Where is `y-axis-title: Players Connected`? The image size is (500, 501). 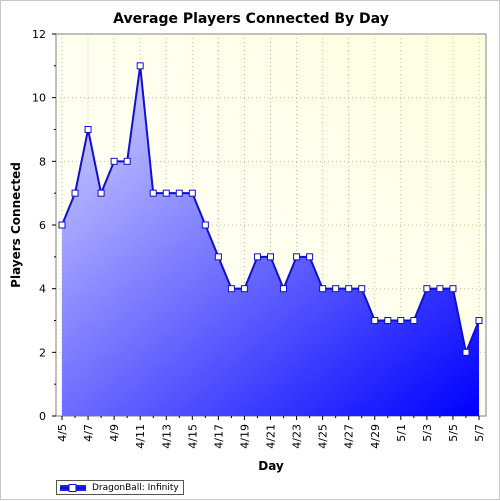 y-axis-title: Players Connected is located at coordinates (16, 225).